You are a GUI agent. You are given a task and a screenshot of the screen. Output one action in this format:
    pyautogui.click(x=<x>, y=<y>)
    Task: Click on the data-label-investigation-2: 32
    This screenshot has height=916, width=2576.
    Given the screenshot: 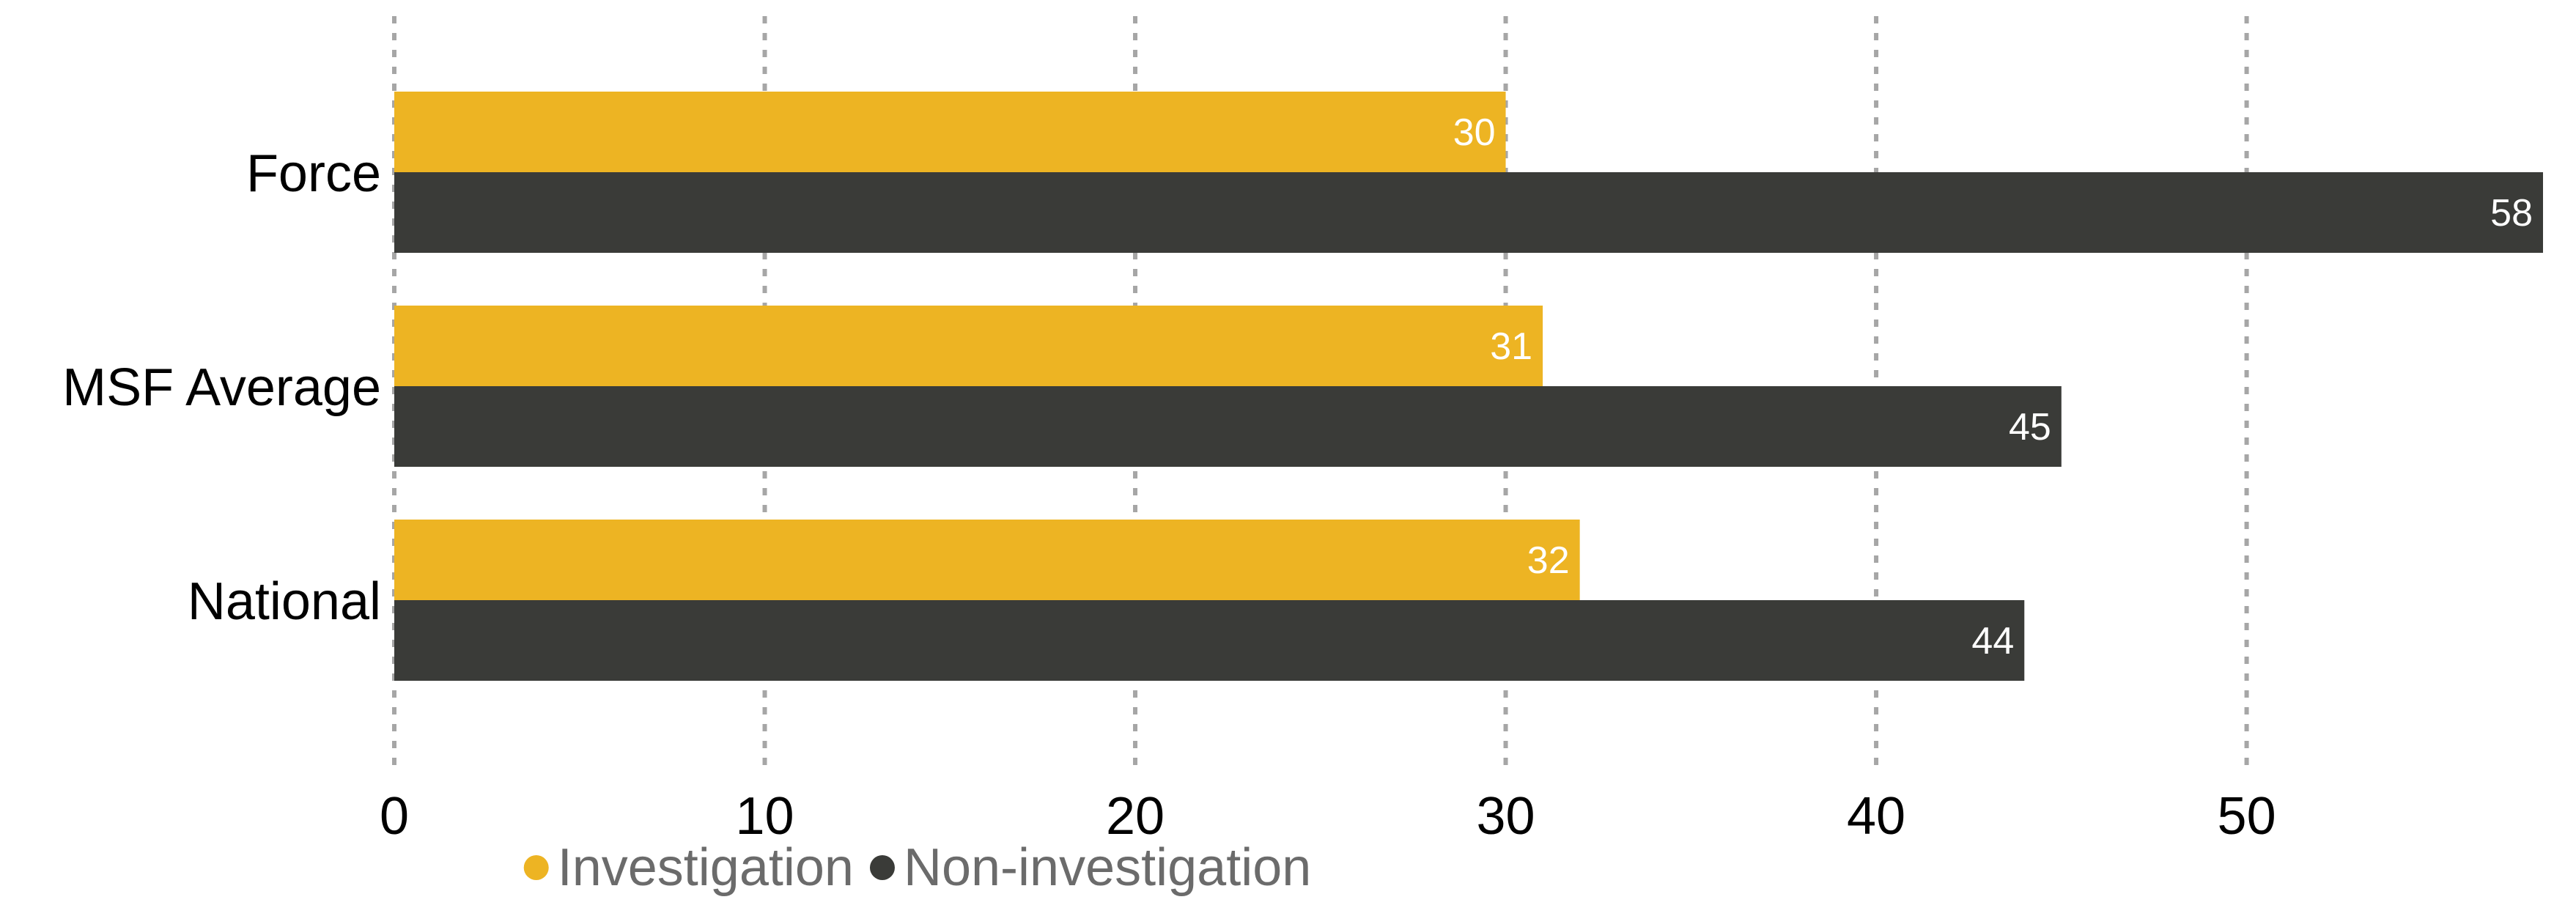 What is the action you would take?
    pyautogui.click(x=1548, y=560)
    